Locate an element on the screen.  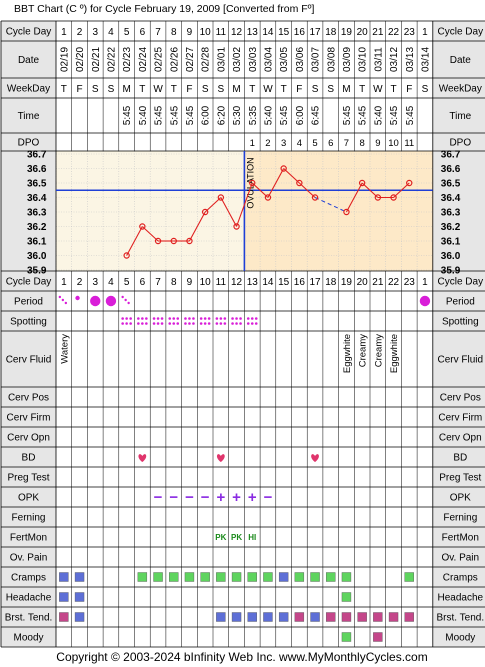
row-label-right-dpo: DPO is located at coordinates (460, 143).